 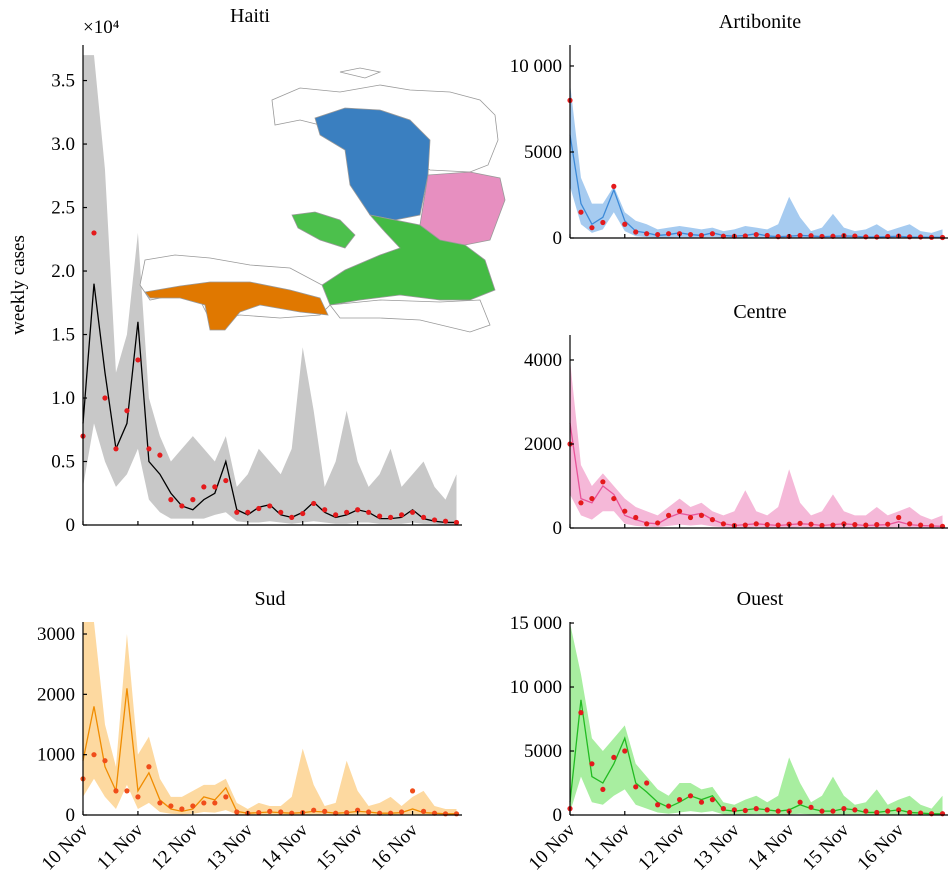 I want to click on panel: Centre 0 2000 4000, so click(x=736, y=420).